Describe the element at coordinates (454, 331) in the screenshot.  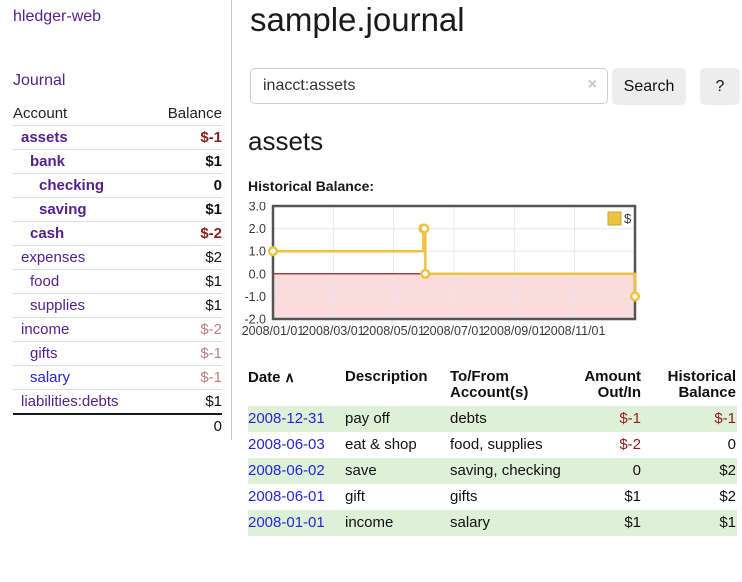
I see `svg-text: 2008/07/01` at that location.